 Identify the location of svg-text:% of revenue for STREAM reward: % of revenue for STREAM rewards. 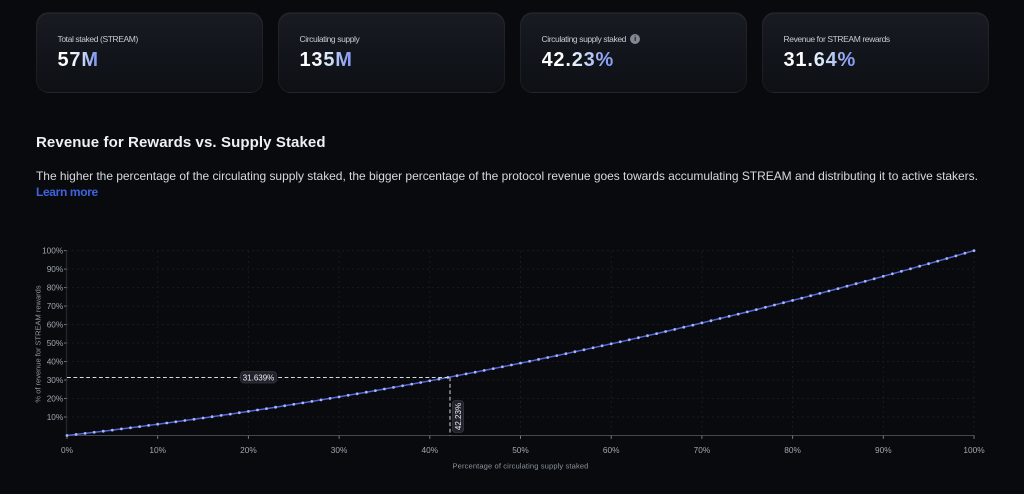
(38, 343).